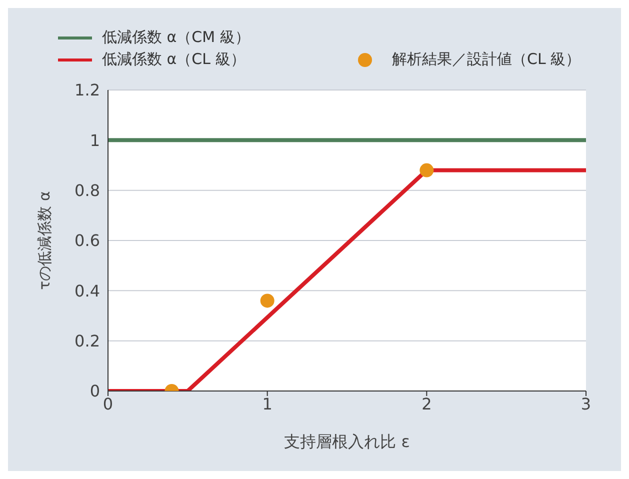 This screenshot has height=479, width=629. Describe the element at coordinates (95, 140) in the screenshot. I see `y-tick-label: 1` at that location.